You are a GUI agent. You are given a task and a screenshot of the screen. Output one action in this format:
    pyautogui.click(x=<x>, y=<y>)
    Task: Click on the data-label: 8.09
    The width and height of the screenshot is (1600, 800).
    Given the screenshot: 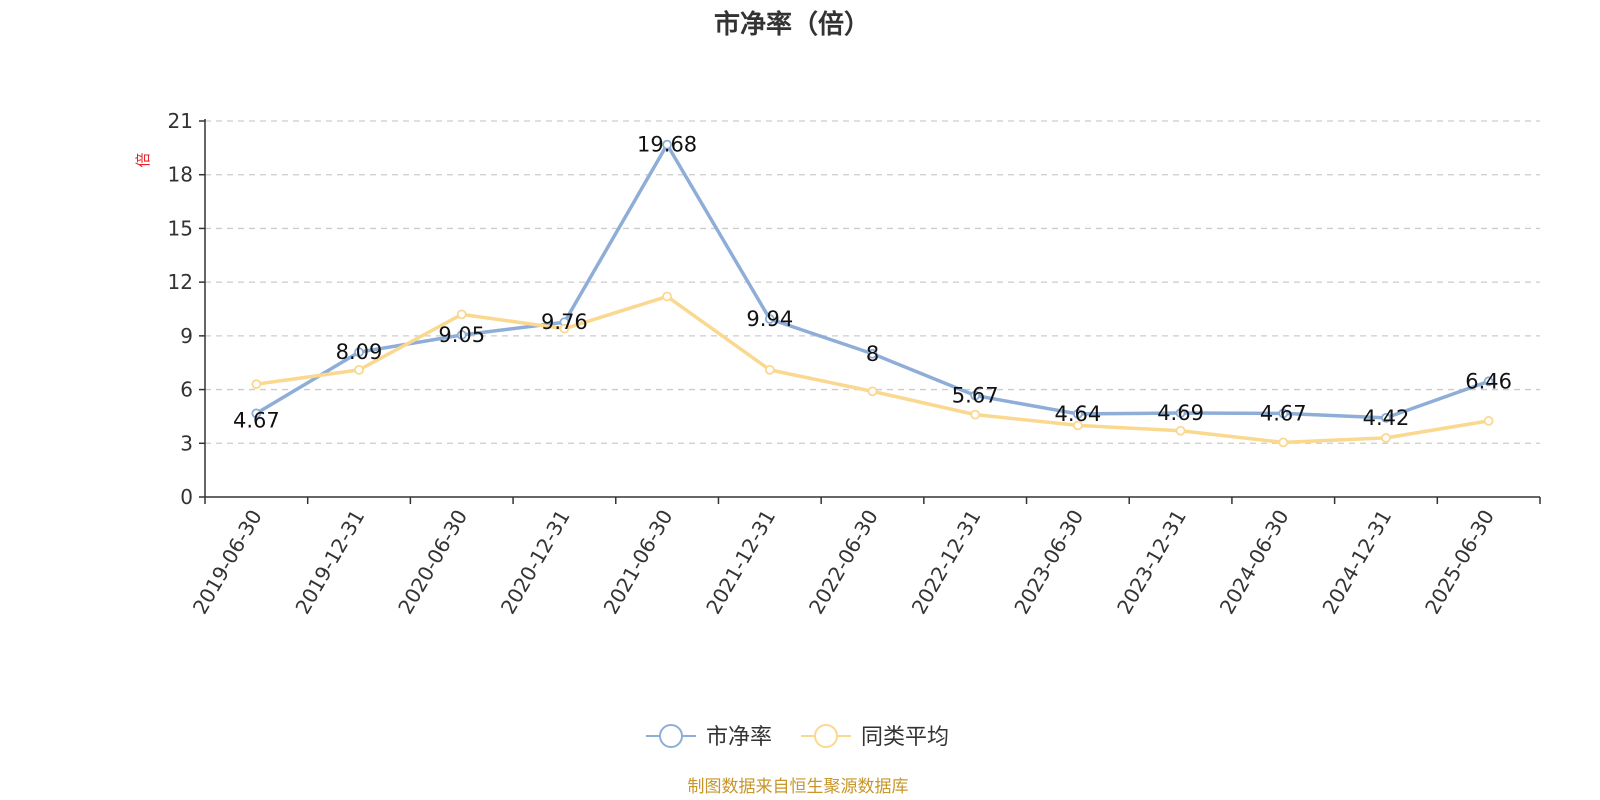 What is the action you would take?
    pyautogui.click(x=359, y=352)
    